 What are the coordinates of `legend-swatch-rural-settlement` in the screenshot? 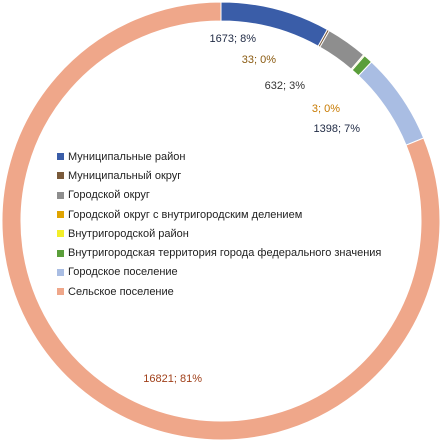 It's located at (60, 292).